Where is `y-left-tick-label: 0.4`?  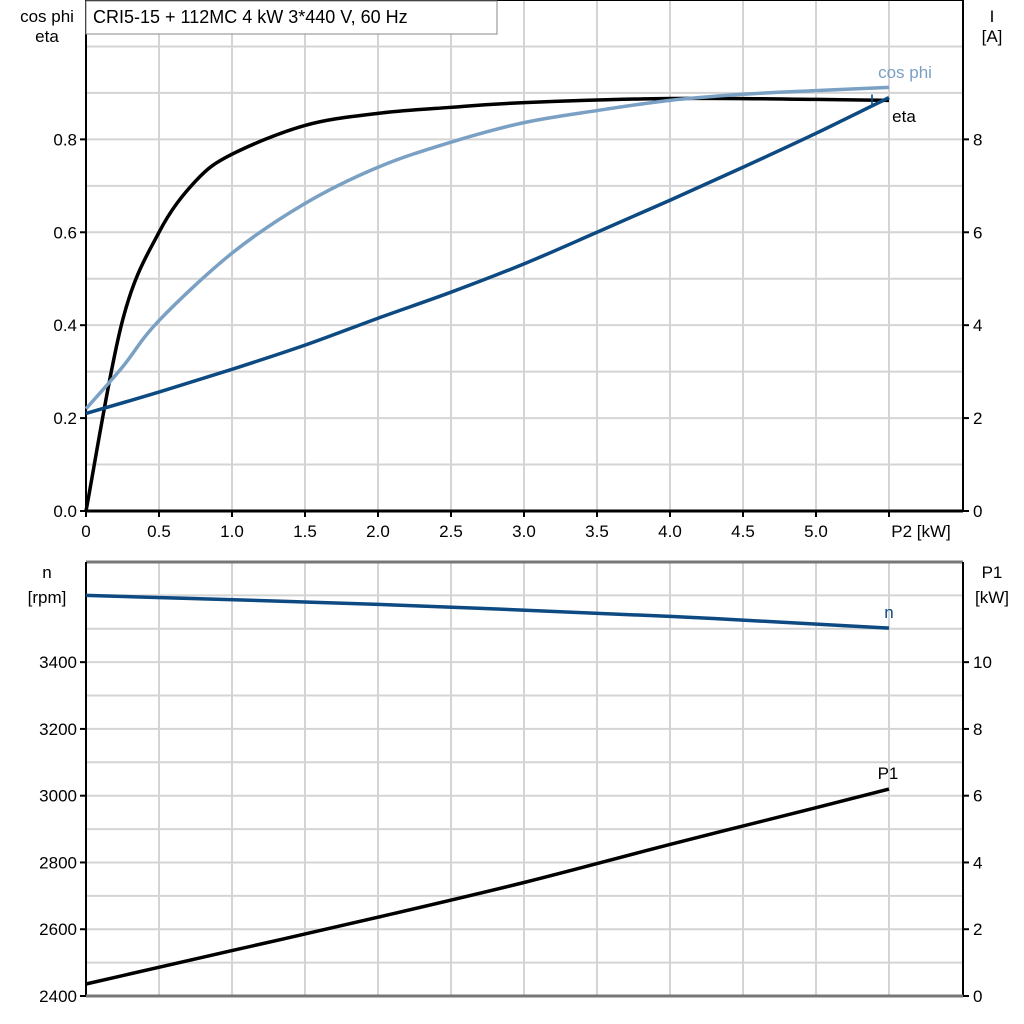 y-left-tick-label: 0.4 is located at coordinates (65, 325).